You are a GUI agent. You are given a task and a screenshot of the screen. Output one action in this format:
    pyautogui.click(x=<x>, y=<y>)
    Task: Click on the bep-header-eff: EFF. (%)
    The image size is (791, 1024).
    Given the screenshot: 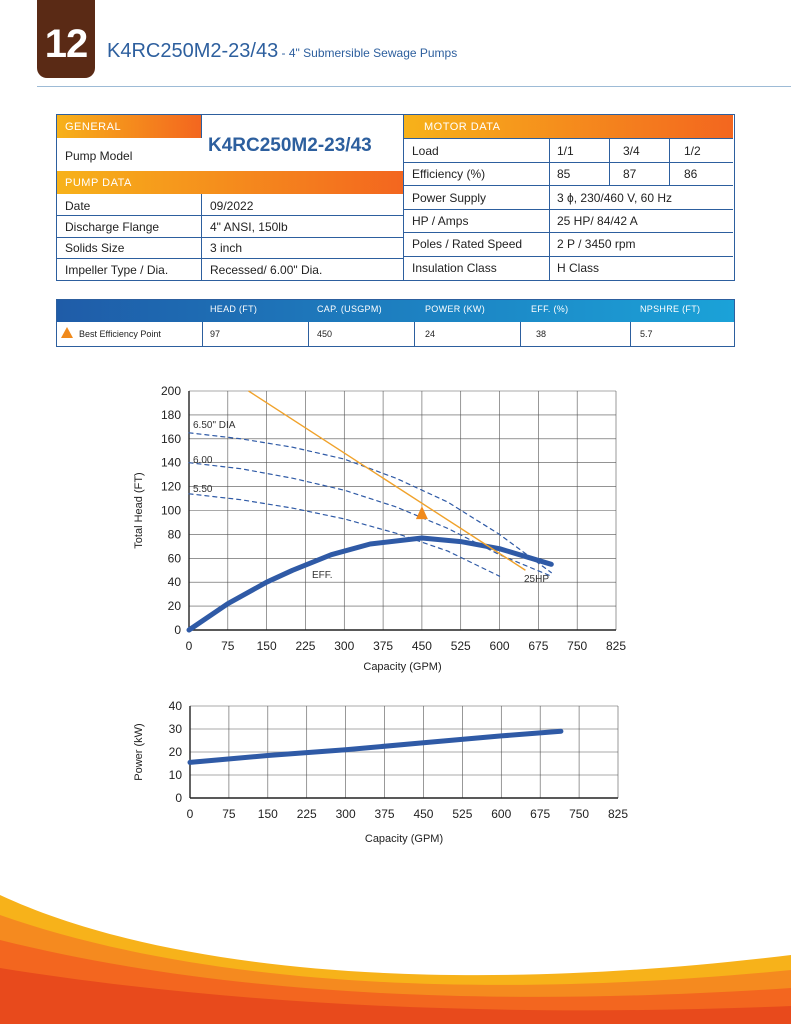 What is the action you would take?
    pyautogui.click(x=550, y=309)
    